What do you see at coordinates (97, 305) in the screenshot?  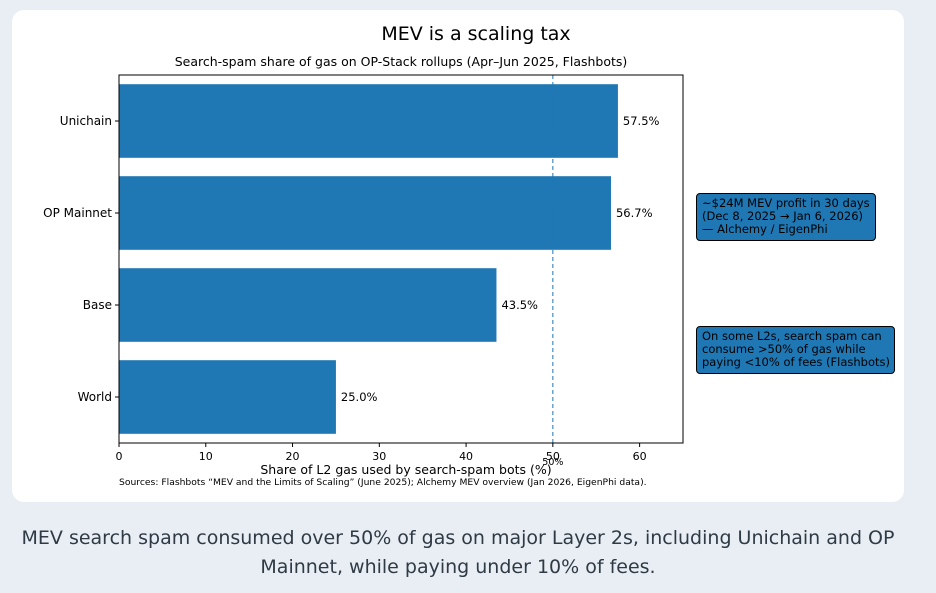 I see `y-tick-label: Base` at bounding box center [97, 305].